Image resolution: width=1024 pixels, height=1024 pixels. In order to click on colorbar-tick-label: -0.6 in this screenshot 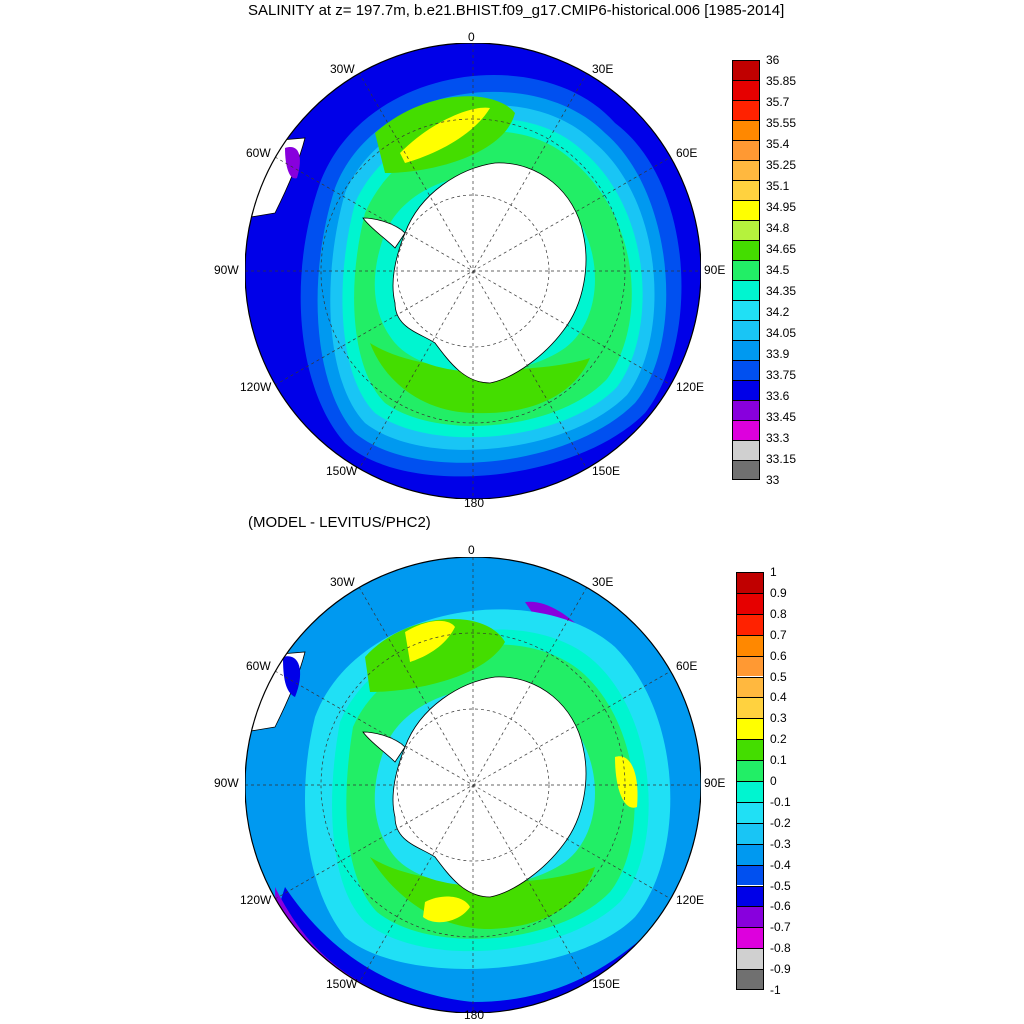, I will do `click(780, 906)`.